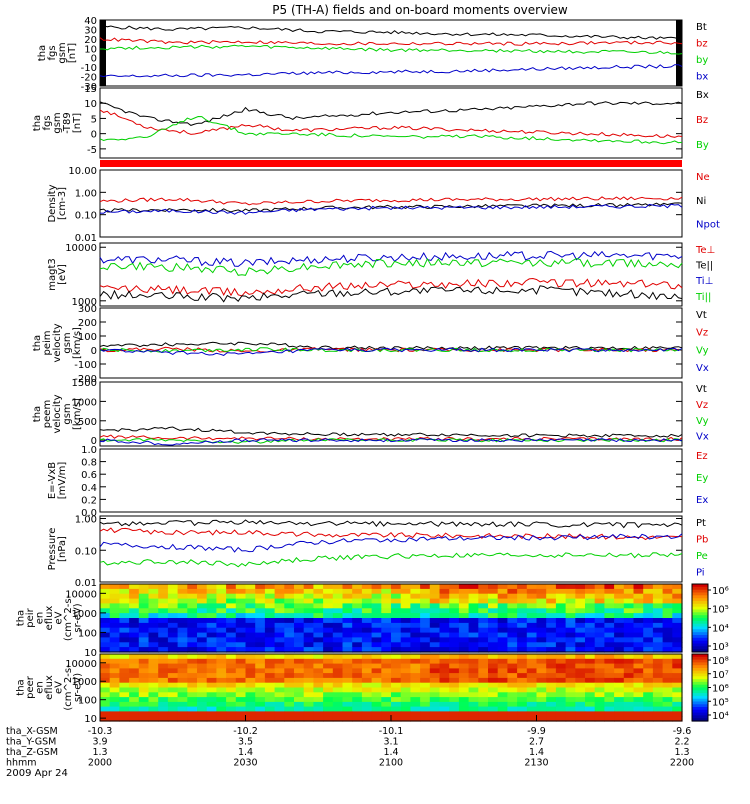 This screenshot has width=750, height=804. I want to click on x-axis-row-label: tha_X-GSM, so click(32, 731).